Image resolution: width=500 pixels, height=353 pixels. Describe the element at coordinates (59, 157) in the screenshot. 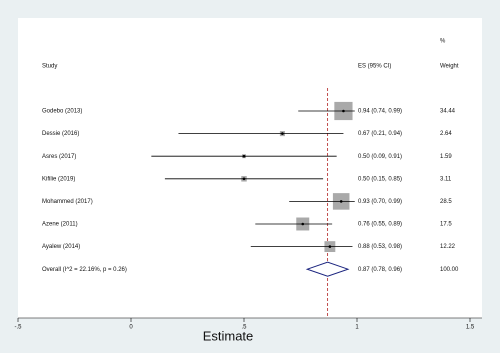

I see `study-label: Asres (2017)` at that location.